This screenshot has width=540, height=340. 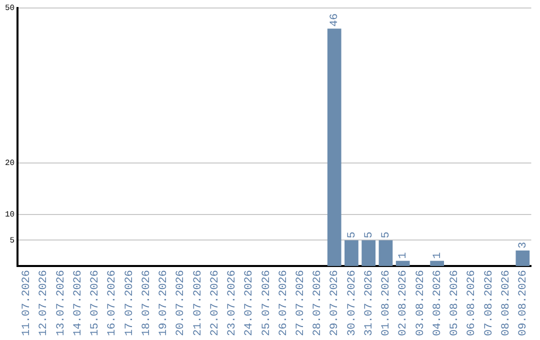 What do you see at coordinates (164, 303) in the screenshot?
I see `x-tick-label: 19.07.2026` at bounding box center [164, 303].